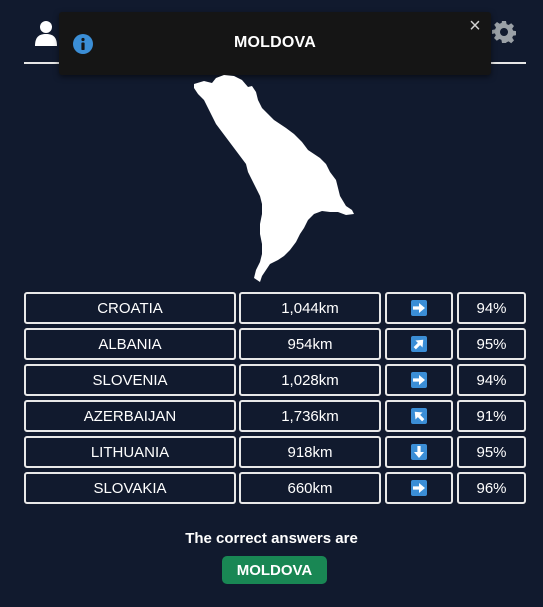 The image size is (543, 607). What do you see at coordinates (491, 488) in the screenshot?
I see `guess-proximity: 96%` at bounding box center [491, 488].